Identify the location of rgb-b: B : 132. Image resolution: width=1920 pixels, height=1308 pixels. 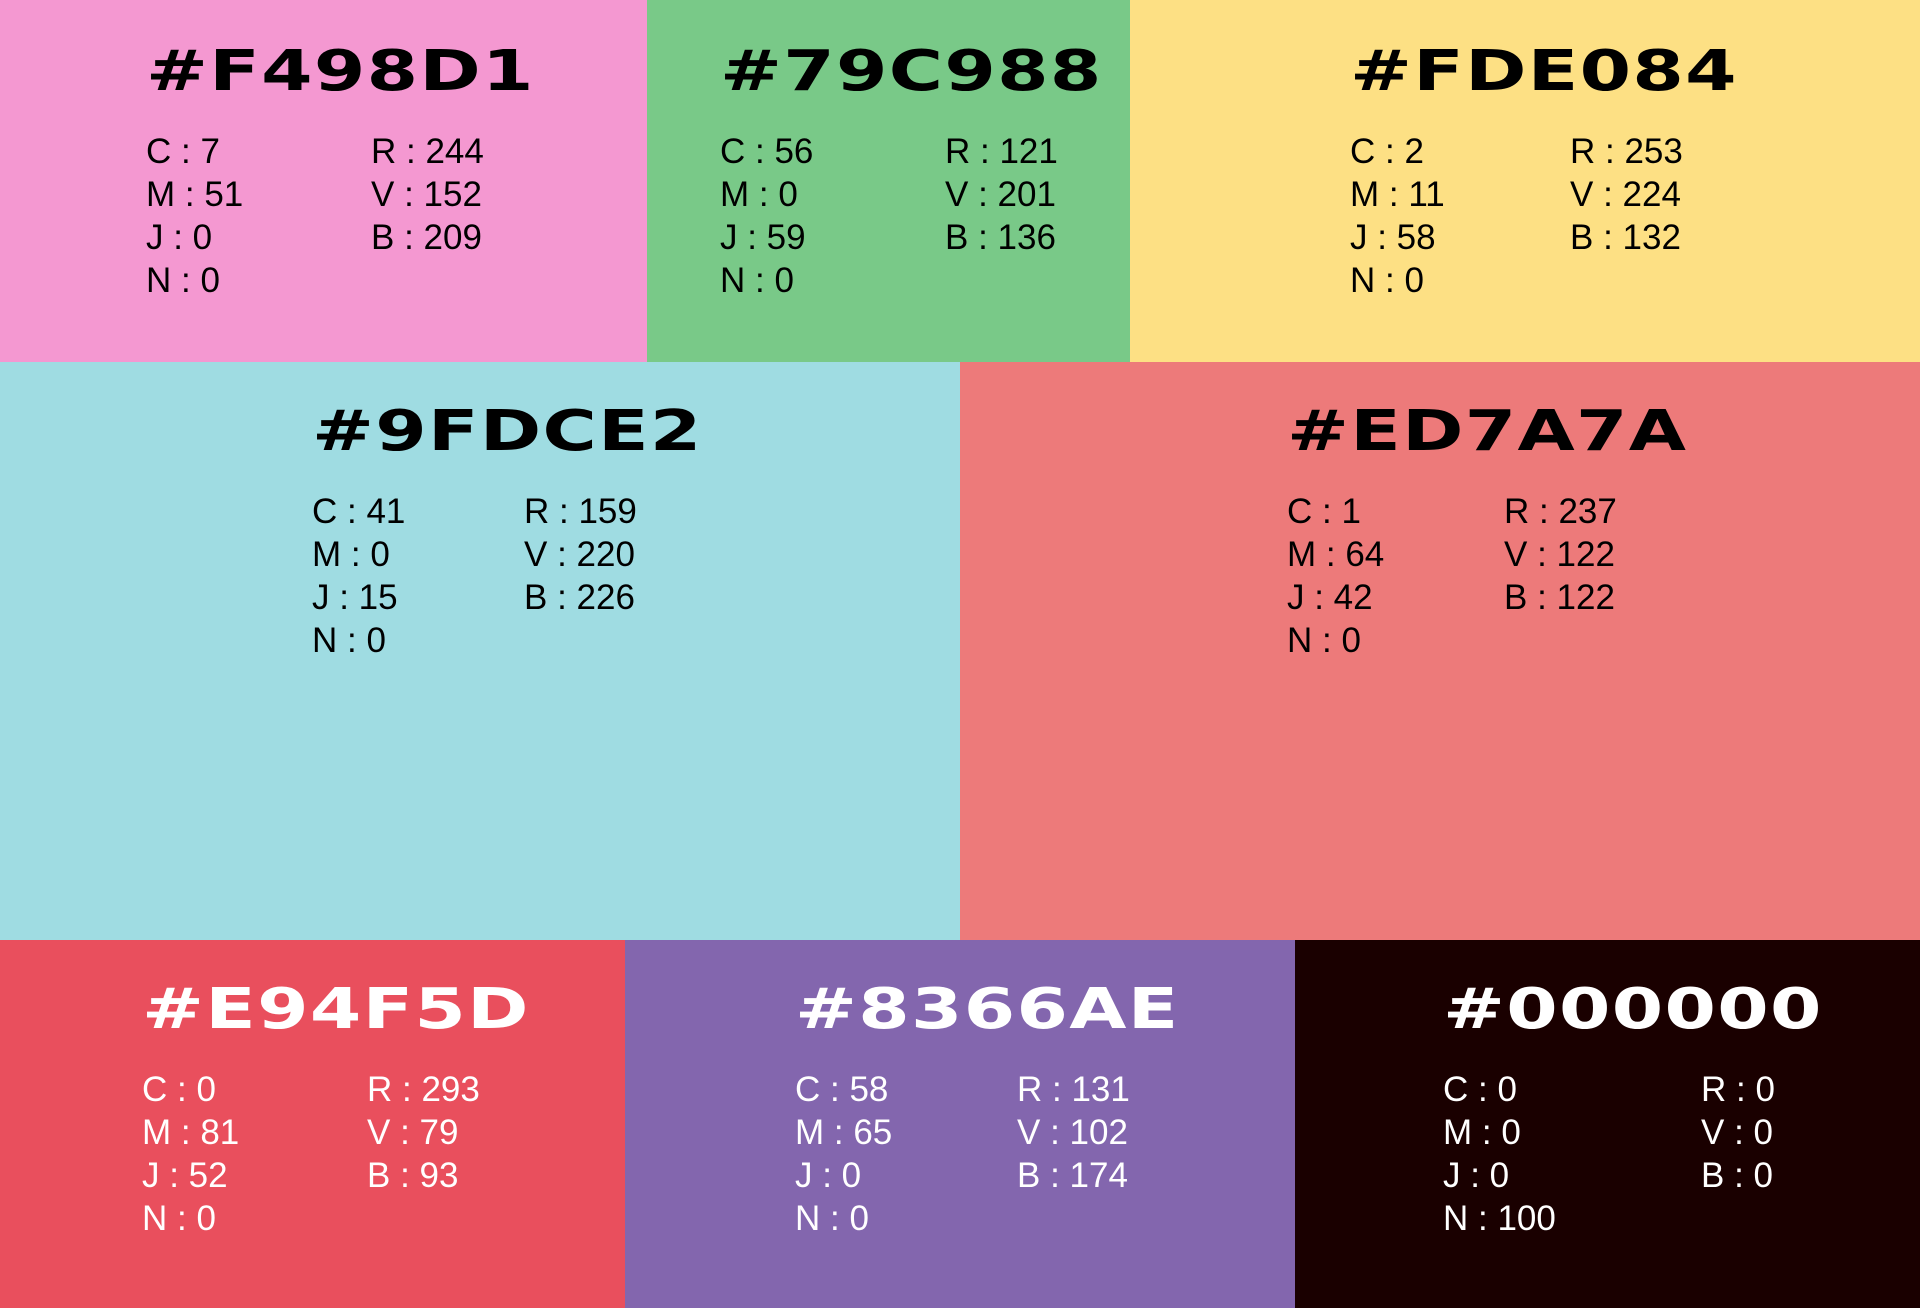
(1625, 237).